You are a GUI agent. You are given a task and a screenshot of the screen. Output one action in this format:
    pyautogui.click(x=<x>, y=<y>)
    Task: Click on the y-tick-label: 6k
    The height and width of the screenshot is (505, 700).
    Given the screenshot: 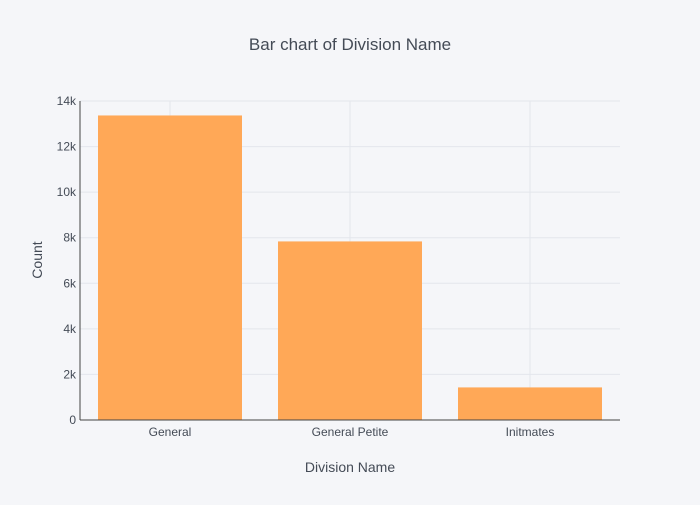 What is the action you would take?
    pyautogui.click(x=70, y=283)
    